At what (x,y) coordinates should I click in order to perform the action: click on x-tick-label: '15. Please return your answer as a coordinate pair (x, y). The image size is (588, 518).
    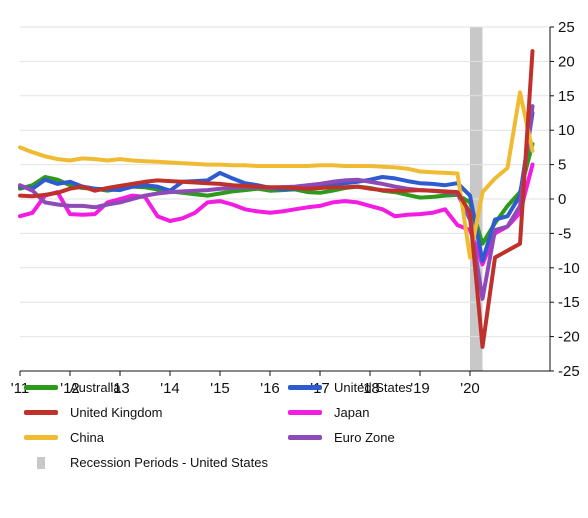
    Looking at the image, I should click on (220, 388).